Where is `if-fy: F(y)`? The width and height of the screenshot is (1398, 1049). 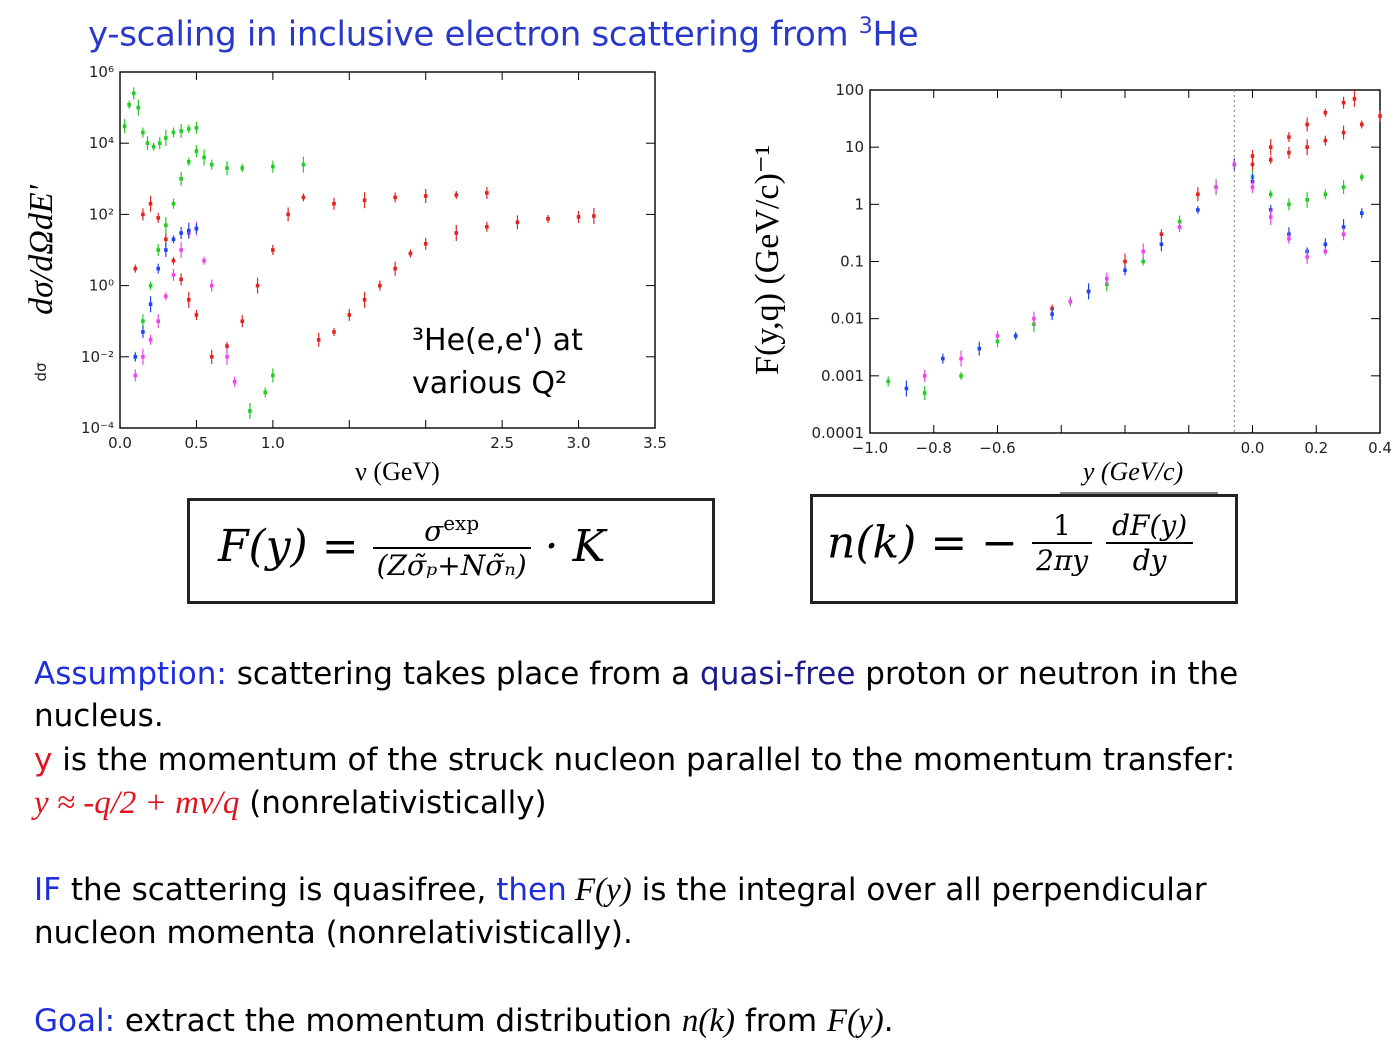
if-fy: F(y) is located at coordinates (599, 890).